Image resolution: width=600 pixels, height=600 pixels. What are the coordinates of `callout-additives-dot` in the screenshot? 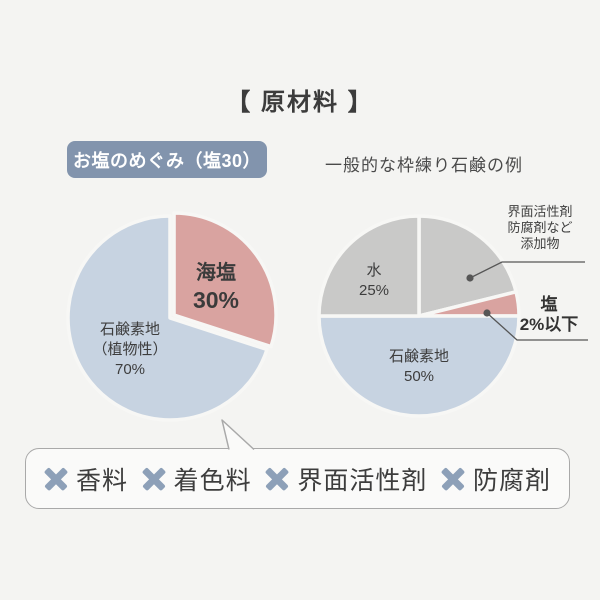 It's located at (470, 278).